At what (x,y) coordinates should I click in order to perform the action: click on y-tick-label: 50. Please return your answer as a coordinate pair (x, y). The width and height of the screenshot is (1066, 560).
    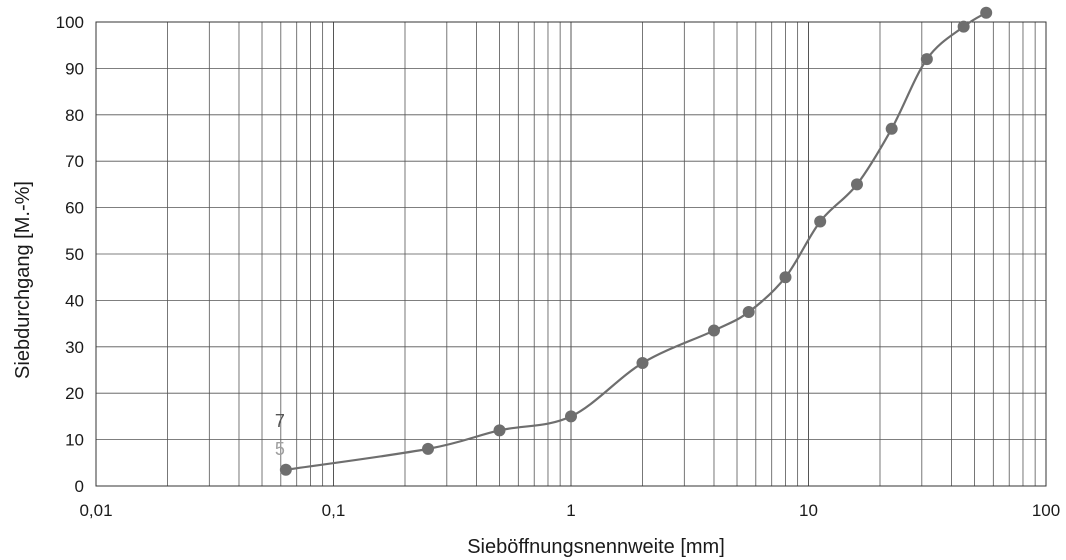
    Looking at the image, I should click on (74, 254).